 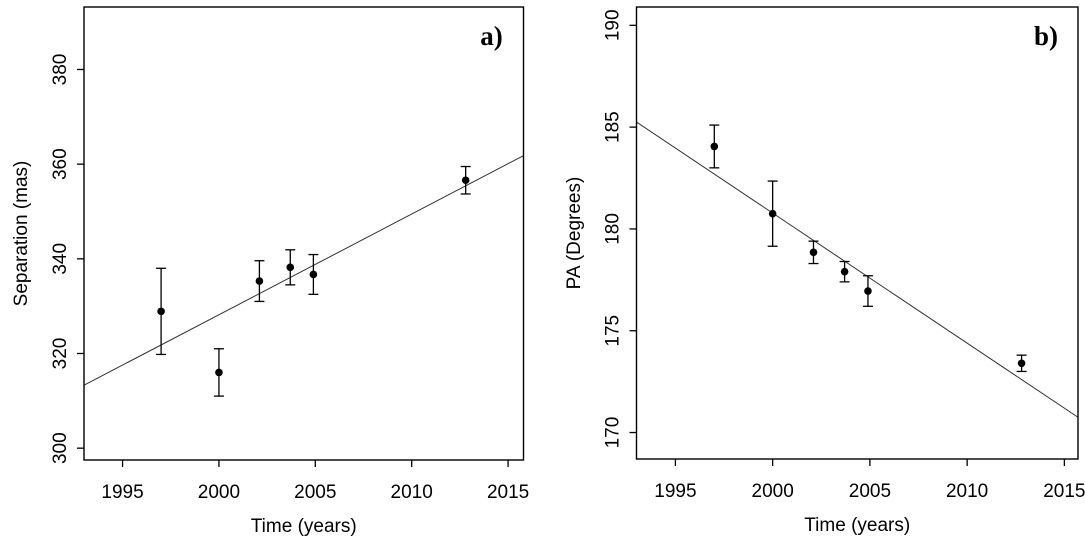 I want to click on panel-a-y-axis-tick-label: 340, so click(x=60, y=259).